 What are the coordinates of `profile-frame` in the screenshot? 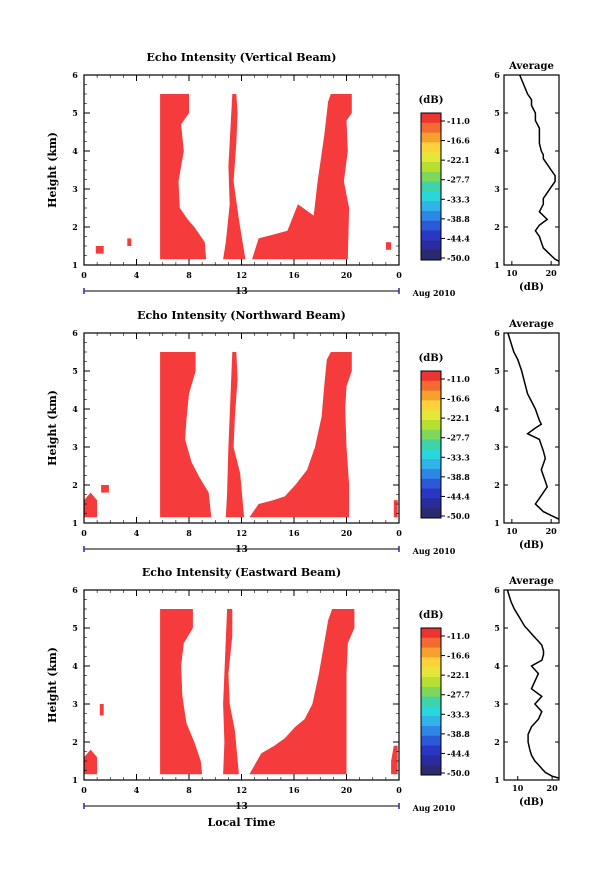 It's located at (531, 685).